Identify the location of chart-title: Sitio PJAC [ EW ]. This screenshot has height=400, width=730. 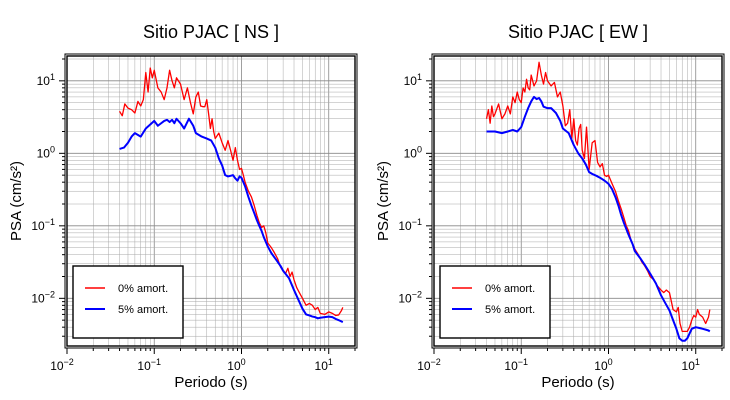
(578, 32).